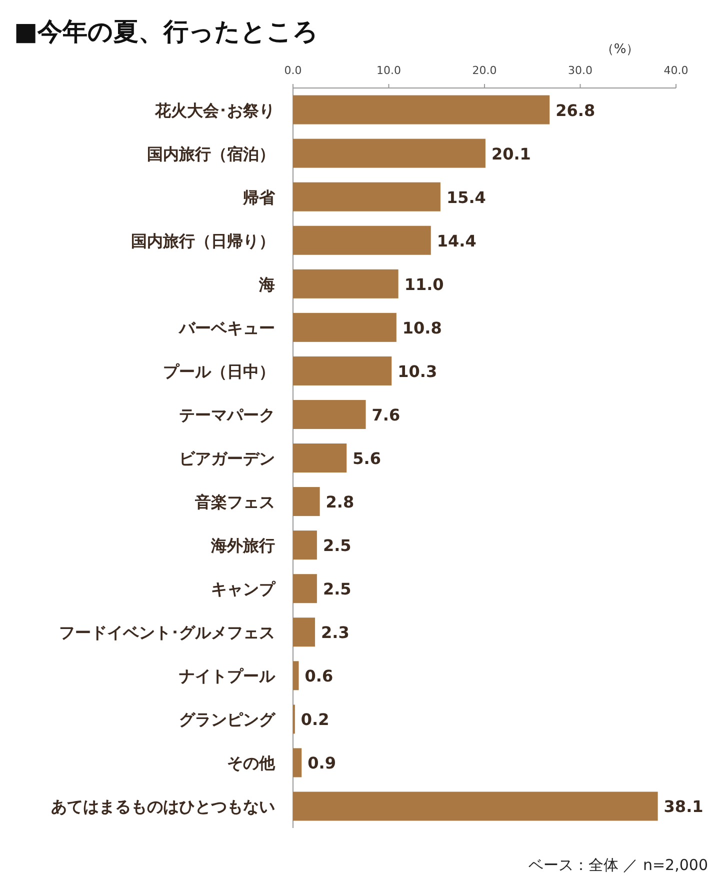 The image size is (720, 891). I want to click on y-tick-label: その他, so click(251, 763).